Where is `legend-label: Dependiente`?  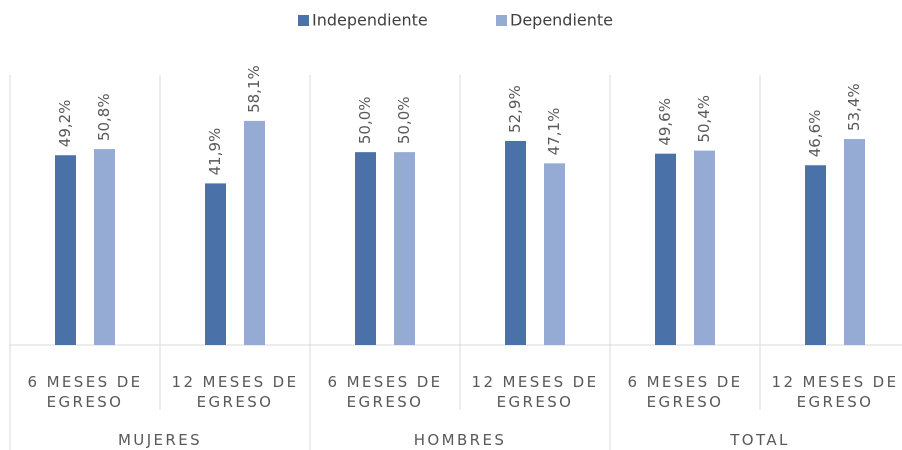
legend-label: Dependiente is located at coordinates (561, 20).